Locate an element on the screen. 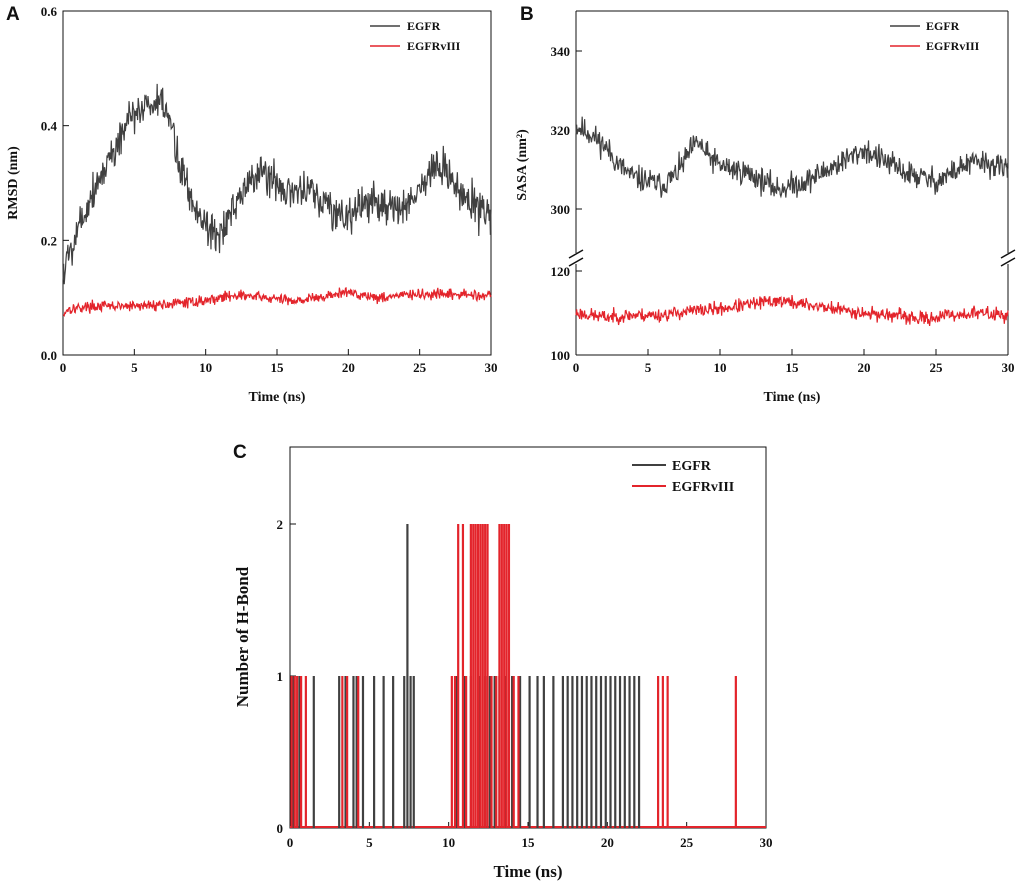 The height and width of the screenshot is (886, 1017). panel-letter-a: A is located at coordinates (13, 14).